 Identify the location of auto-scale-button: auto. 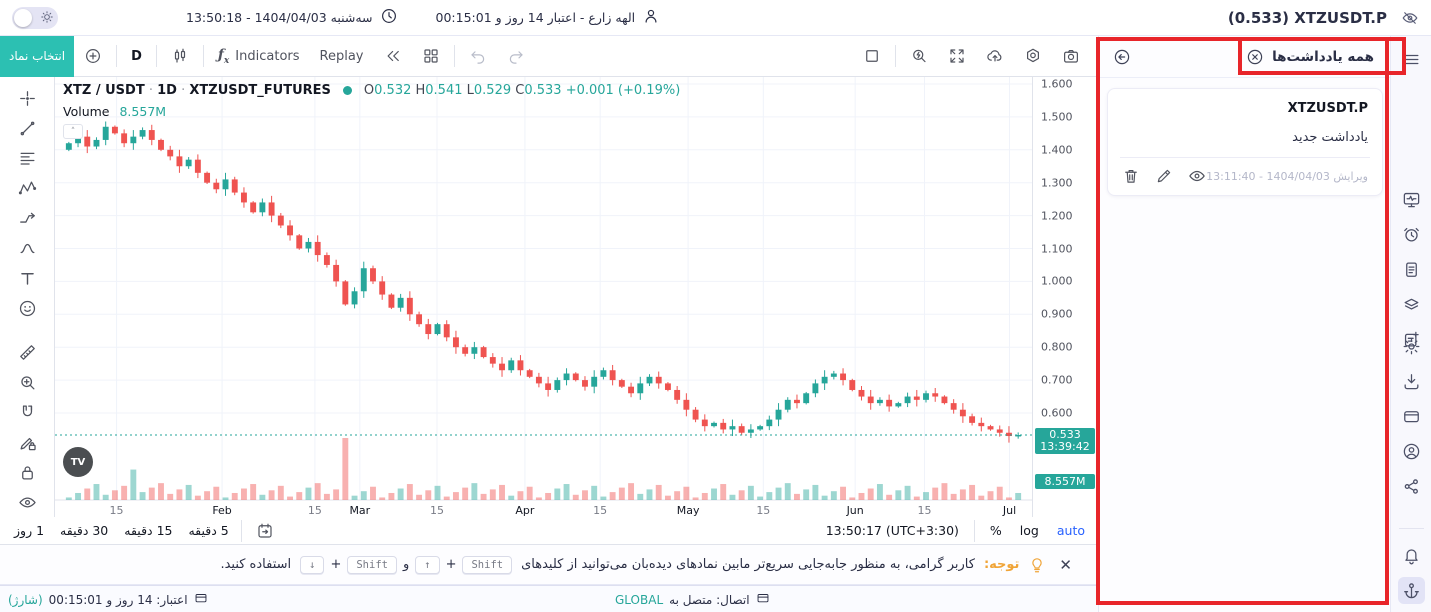
(1070, 530).